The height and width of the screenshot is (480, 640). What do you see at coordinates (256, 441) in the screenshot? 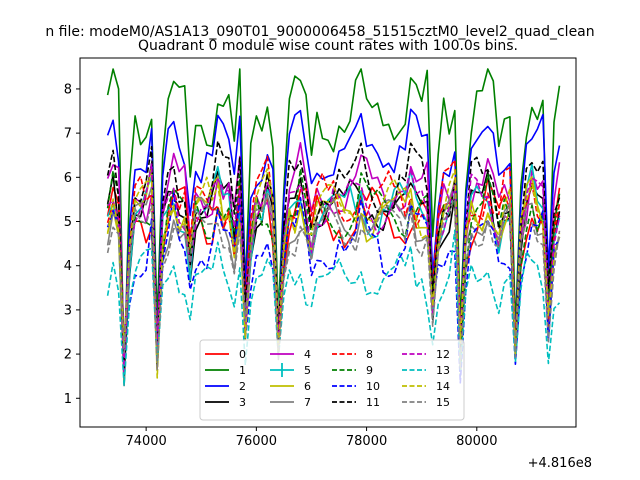
I see `x-tick-label: 76000` at bounding box center [256, 441].